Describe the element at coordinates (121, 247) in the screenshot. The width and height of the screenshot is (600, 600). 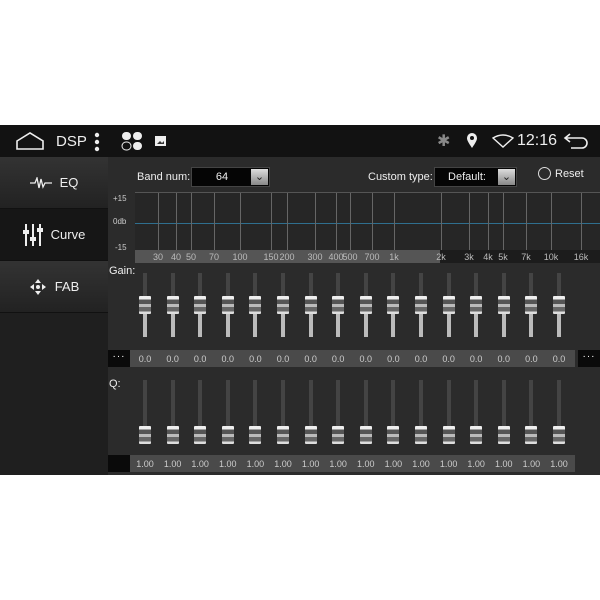
I see `y-label: -15` at that location.